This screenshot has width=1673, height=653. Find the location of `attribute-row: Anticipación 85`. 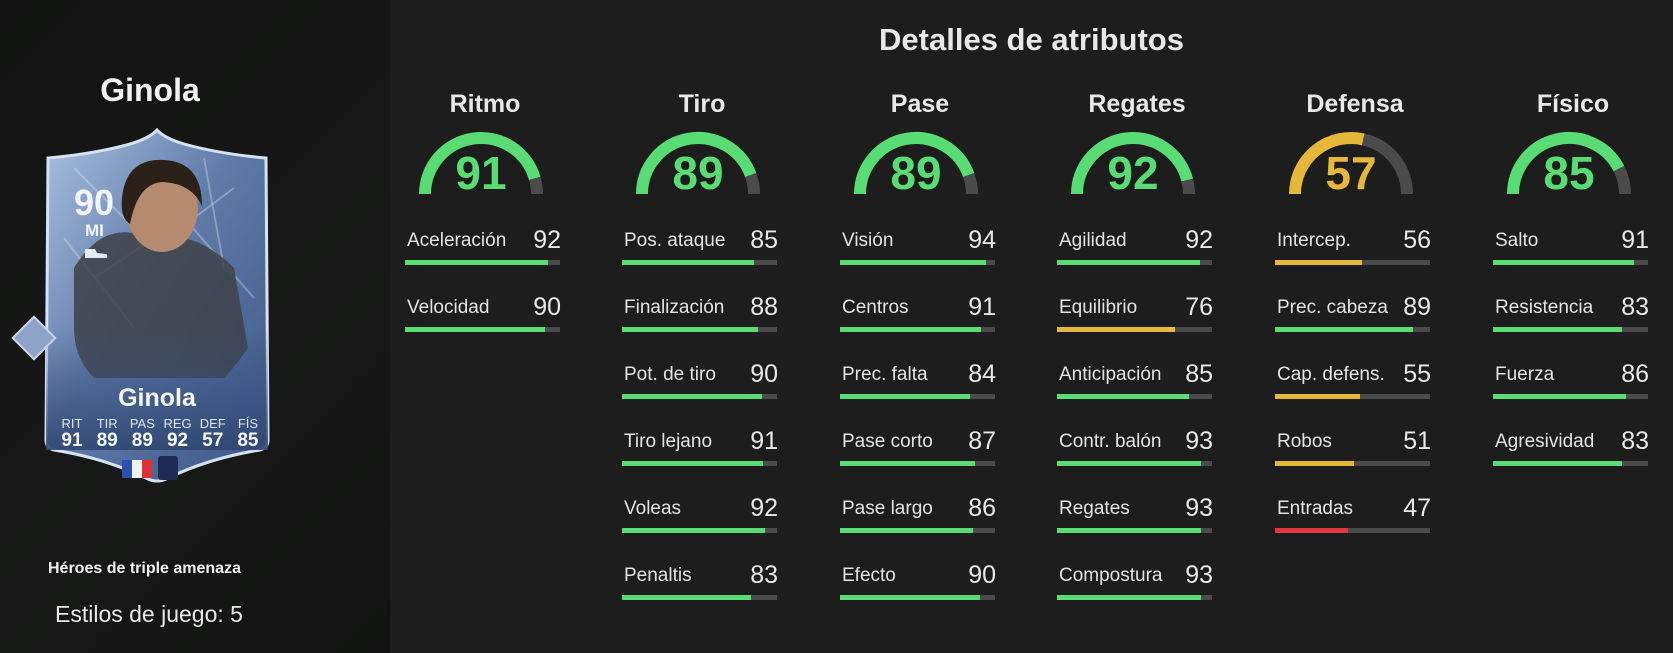

attribute-row: Anticipación 85 is located at coordinates (1137, 395).